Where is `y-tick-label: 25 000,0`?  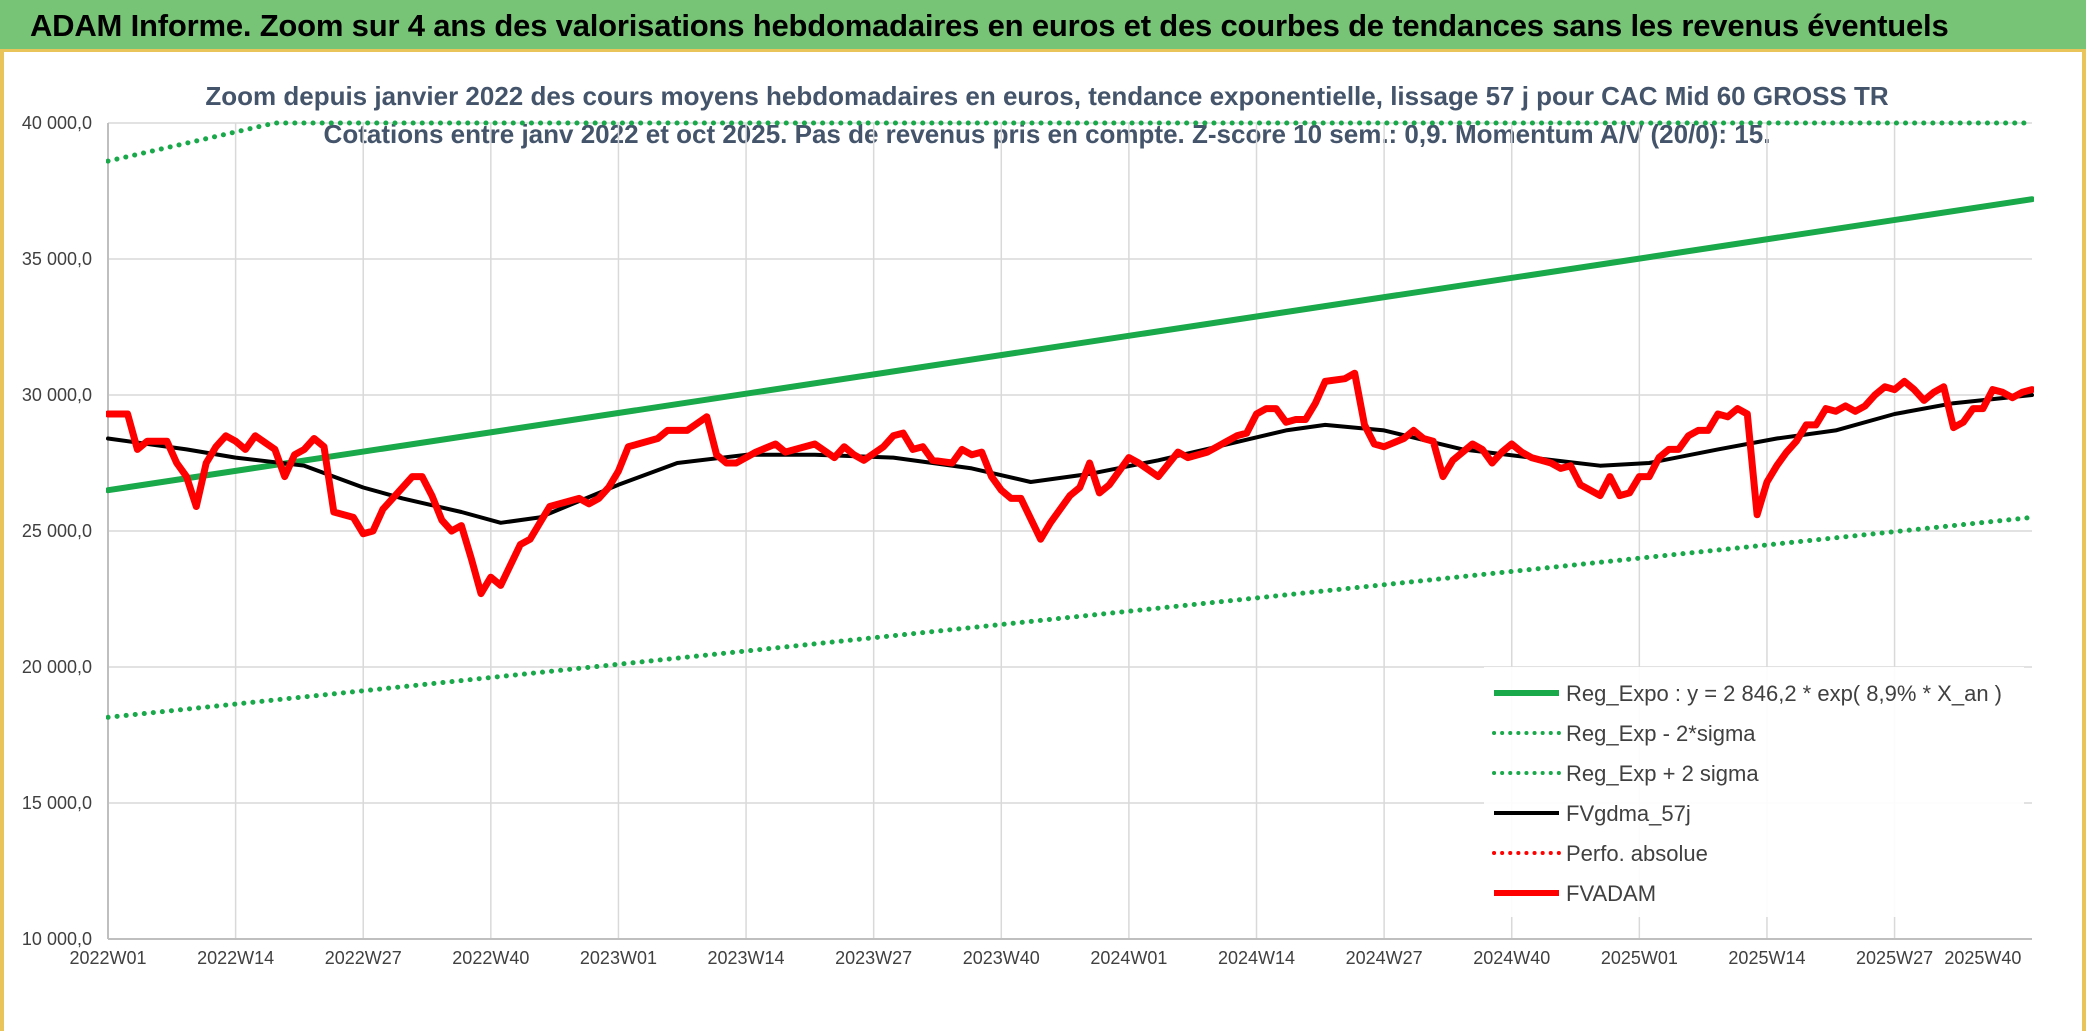 y-tick-label: 25 000,0 is located at coordinates (57, 531).